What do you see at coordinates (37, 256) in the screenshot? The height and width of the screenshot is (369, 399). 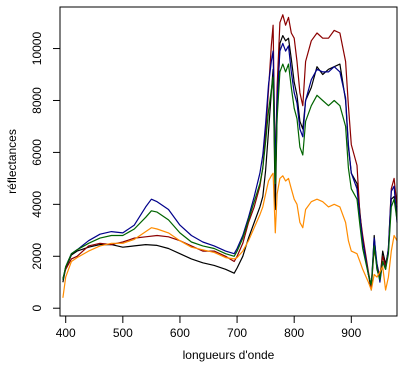 I see `y-tick-label: 2000` at bounding box center [37, 256].